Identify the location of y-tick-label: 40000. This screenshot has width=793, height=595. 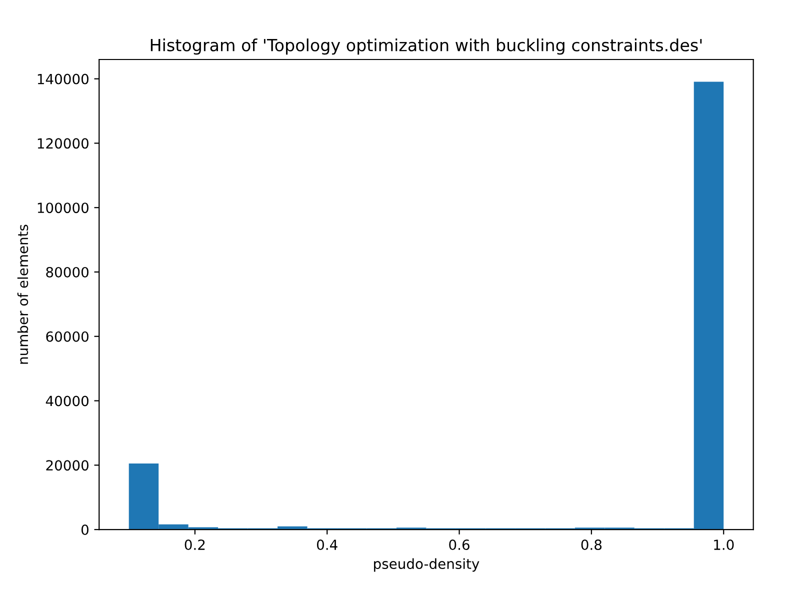
(67, 401).